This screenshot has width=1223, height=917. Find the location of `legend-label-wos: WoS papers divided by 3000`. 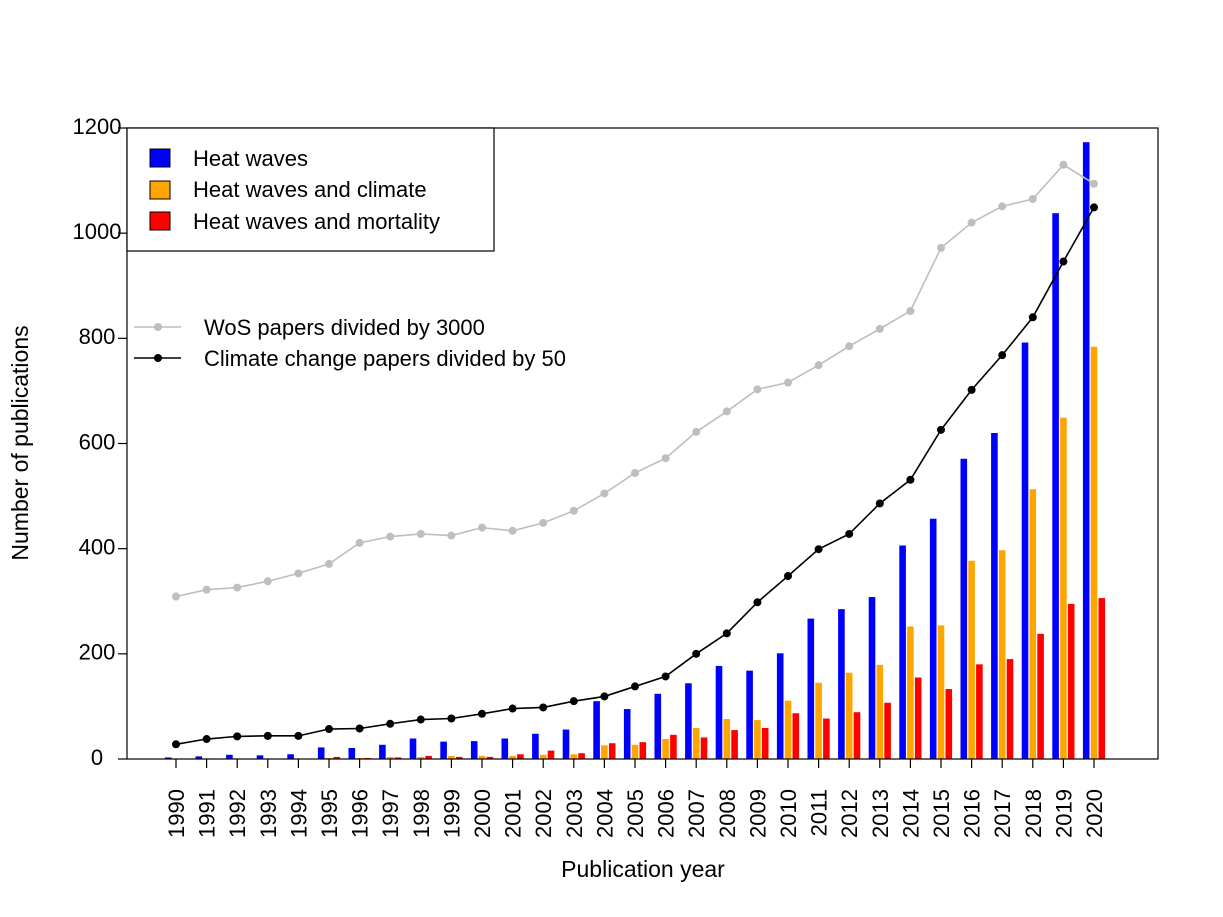

legend-label-wos: WoS papers divided by 3000 is located at coordinates (344, 327).